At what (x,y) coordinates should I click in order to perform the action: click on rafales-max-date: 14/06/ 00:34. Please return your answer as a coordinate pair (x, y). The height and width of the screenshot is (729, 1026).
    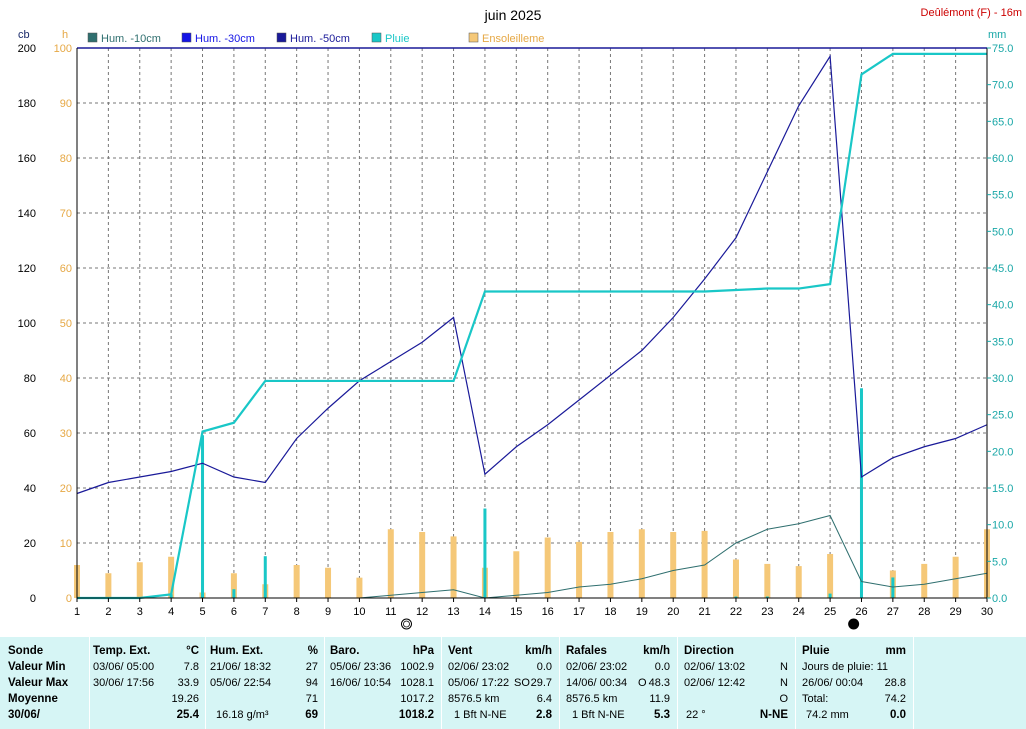
    Looking at the image, I should click on (597, 683).